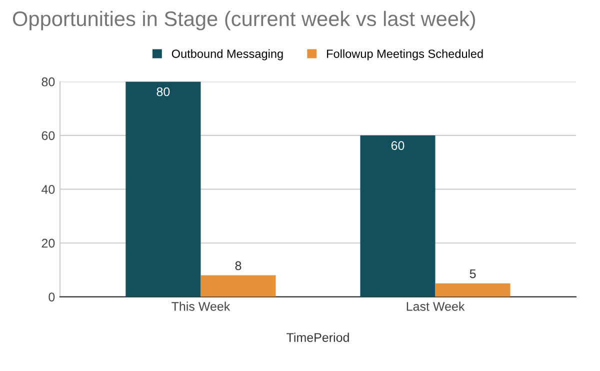 The image size is (600, 371). Describe the element at coordinates (244, 20) in the screenshot. I see `chart-title: Opportunities in Stage (current week vs last week)` at that location.